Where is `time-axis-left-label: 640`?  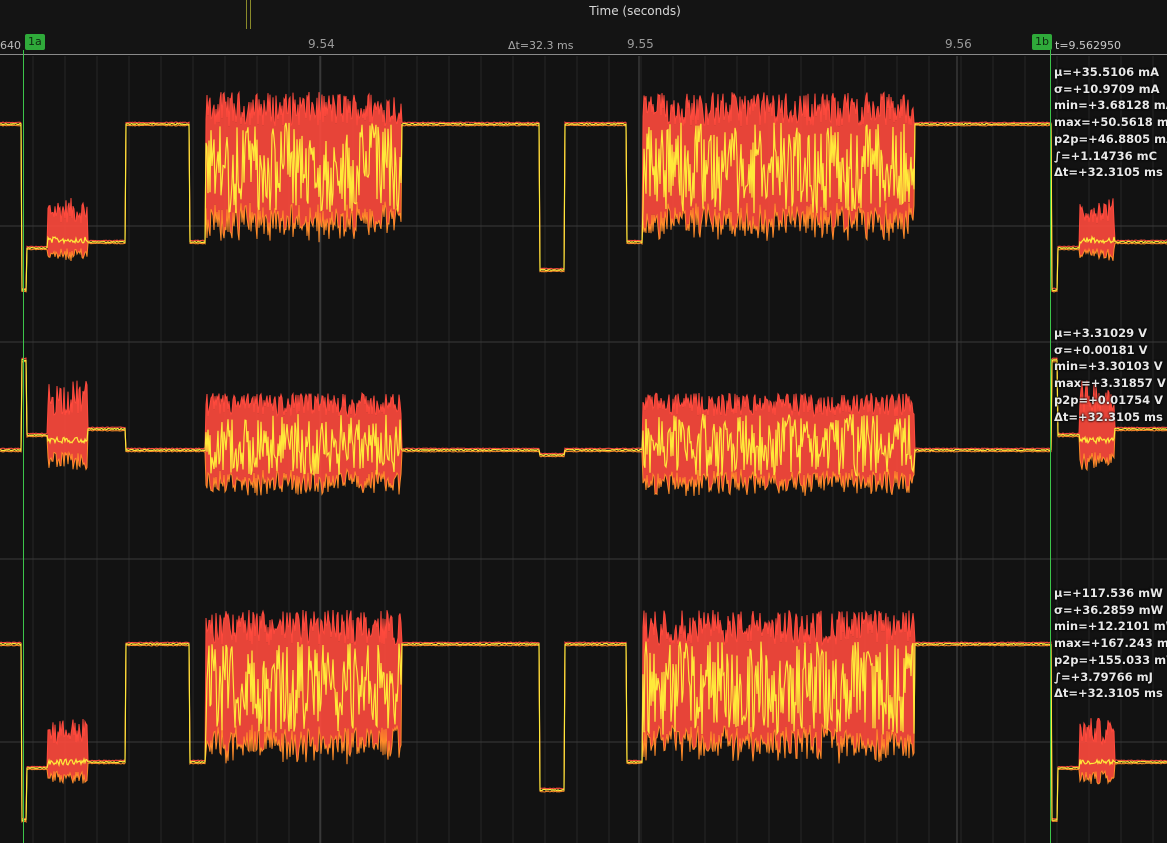
time-axis-left-label: 640 is located at coordinates (10, 45).